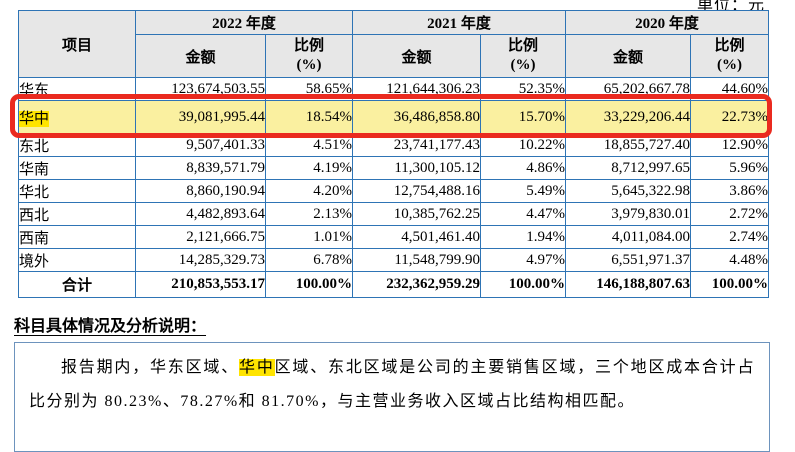 The width and height of the screenshot is (795, 452). What do you see at coordinates (417, 168) in the screenshot?
I see `amount-2021: 11,300,105.12` at bounding box center [417, 168].